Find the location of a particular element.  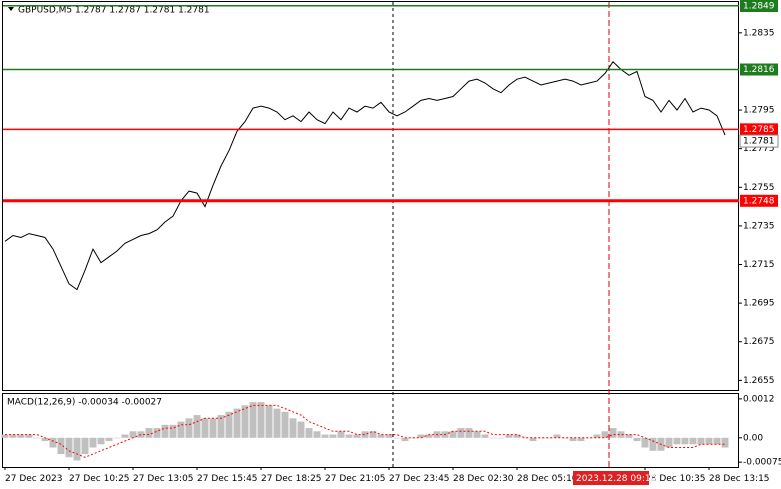

y-tick-label: 1.2655 is located at coordinates (759, 381).